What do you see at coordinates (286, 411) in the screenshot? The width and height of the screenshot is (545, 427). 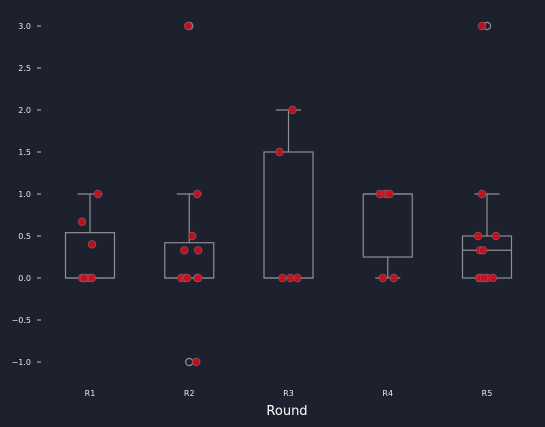 I see `x-axis-title: Round` at bounding box center [286, 411].